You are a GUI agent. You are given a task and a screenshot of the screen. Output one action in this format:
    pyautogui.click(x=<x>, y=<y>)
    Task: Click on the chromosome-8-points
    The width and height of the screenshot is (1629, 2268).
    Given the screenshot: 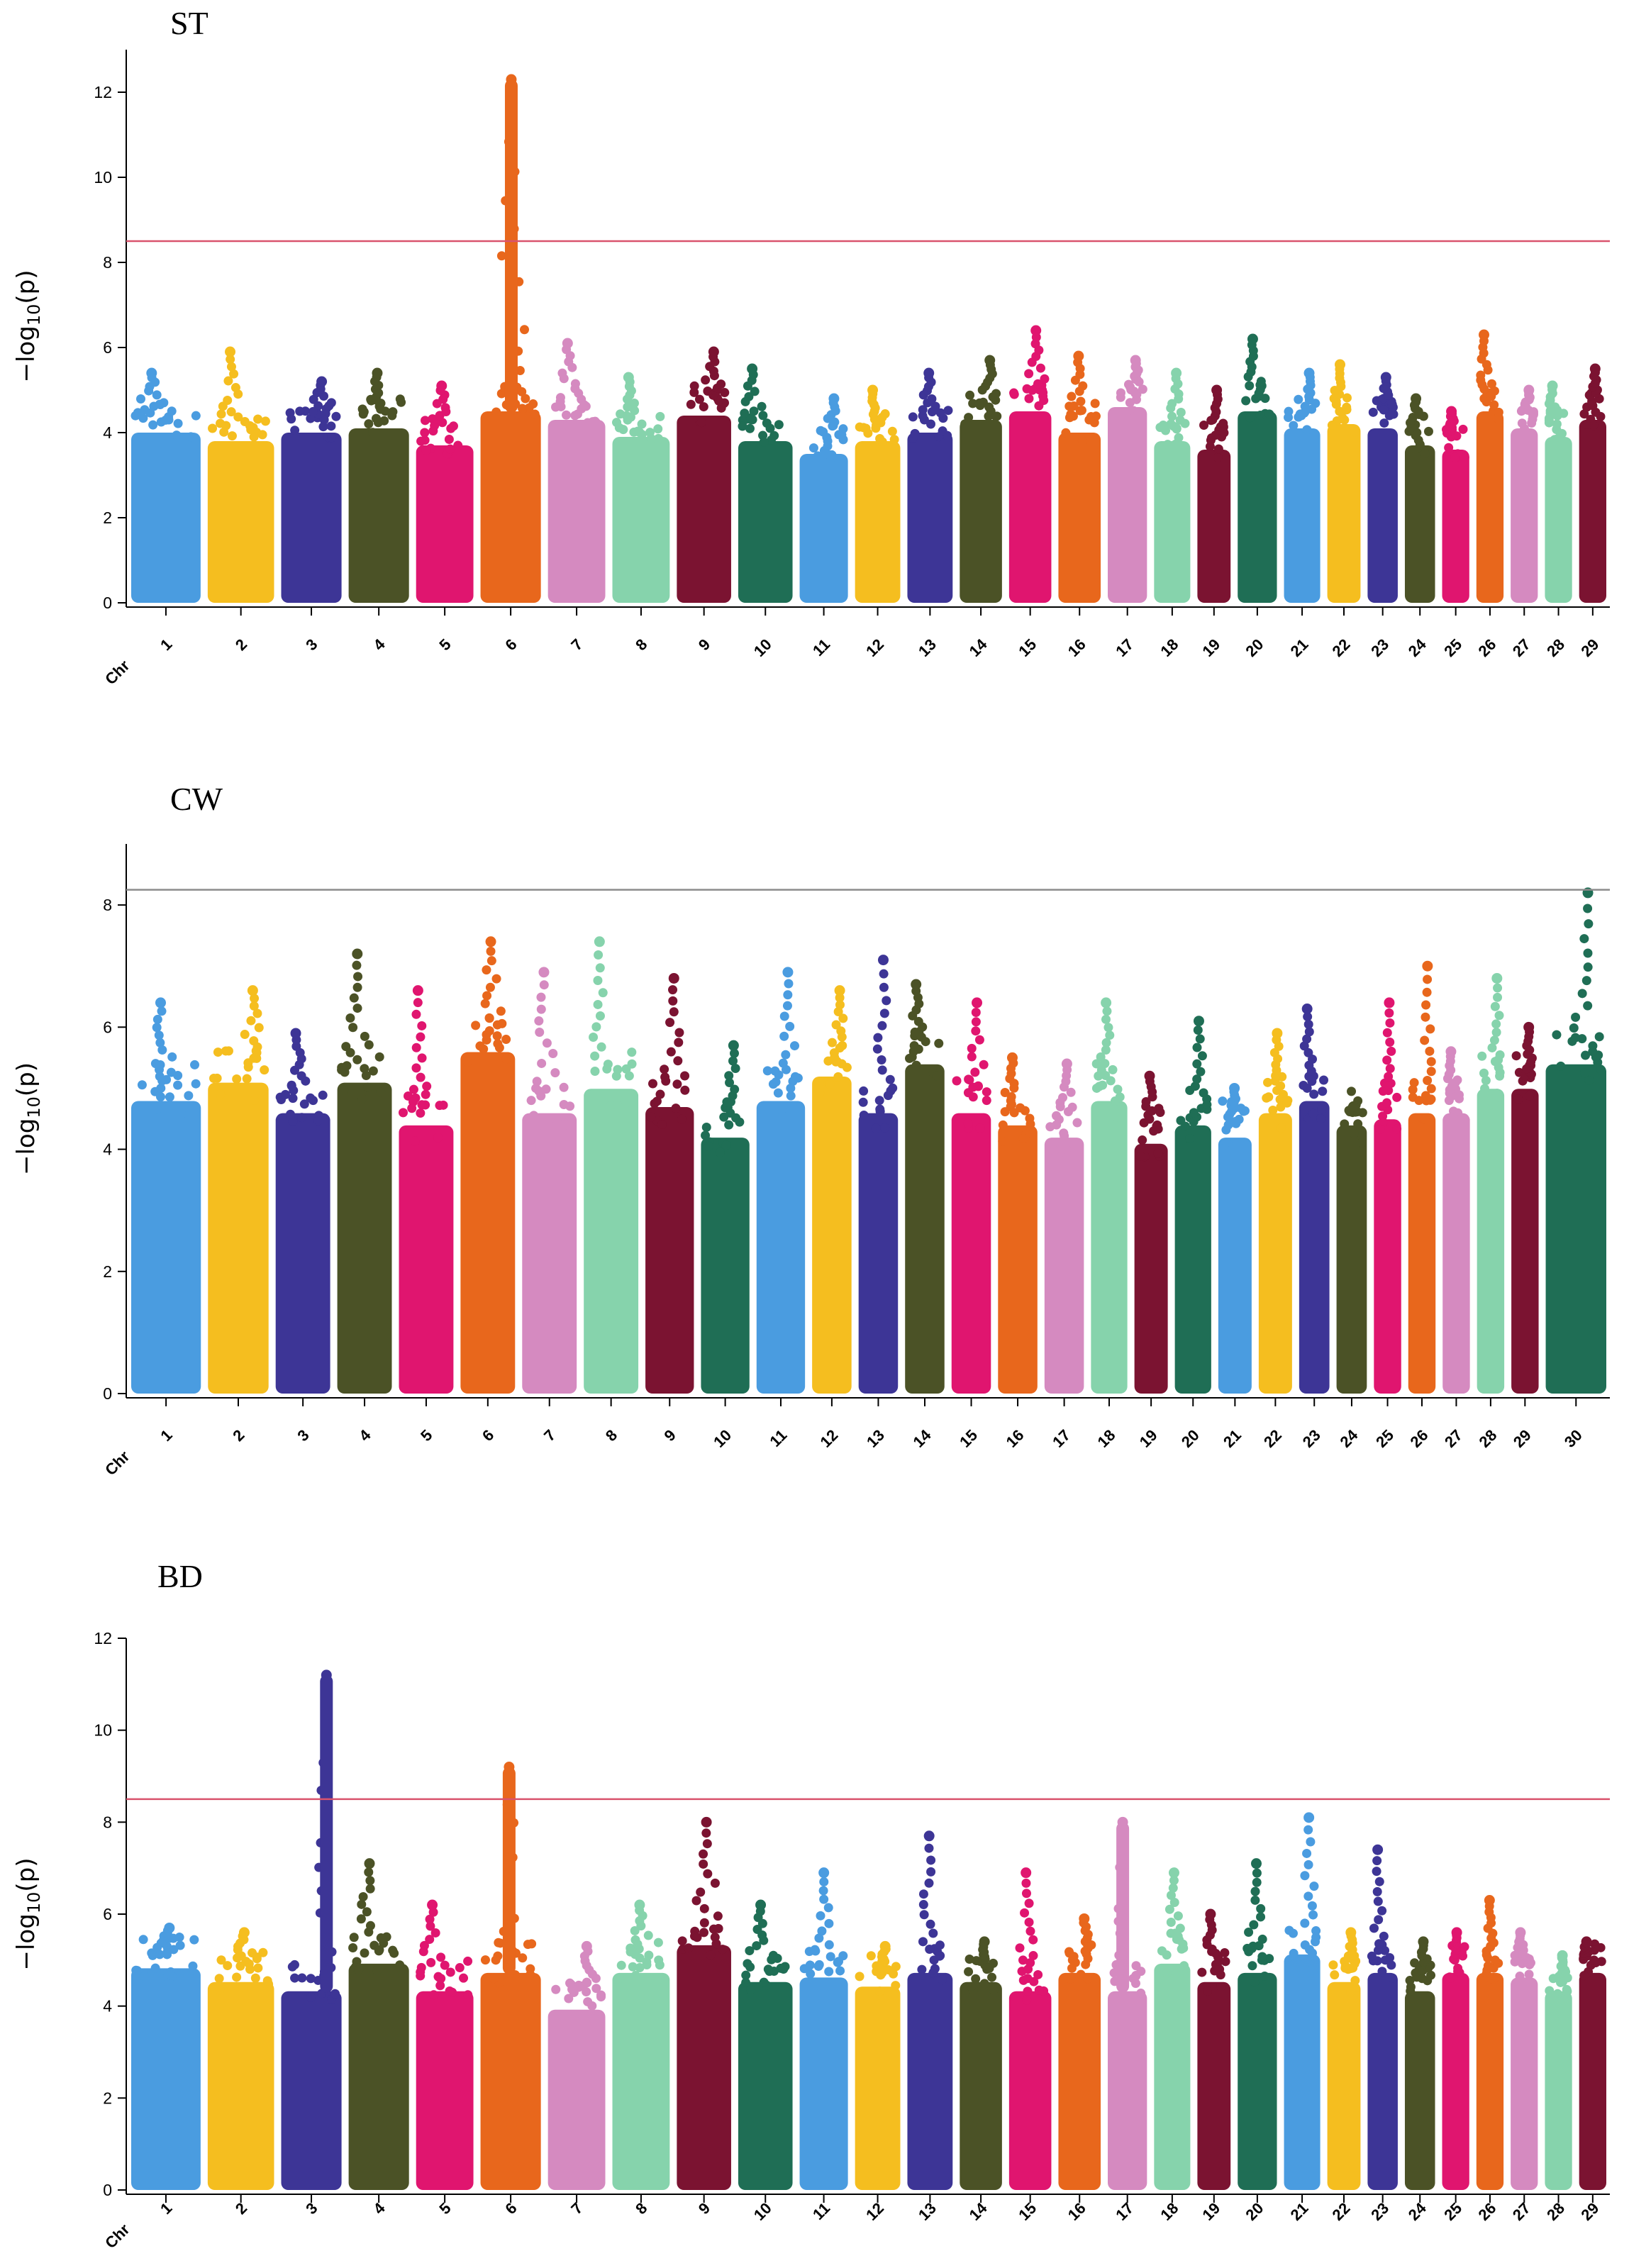 What is the action you would take?
    pyautogui.click(x=641, y=487)
    